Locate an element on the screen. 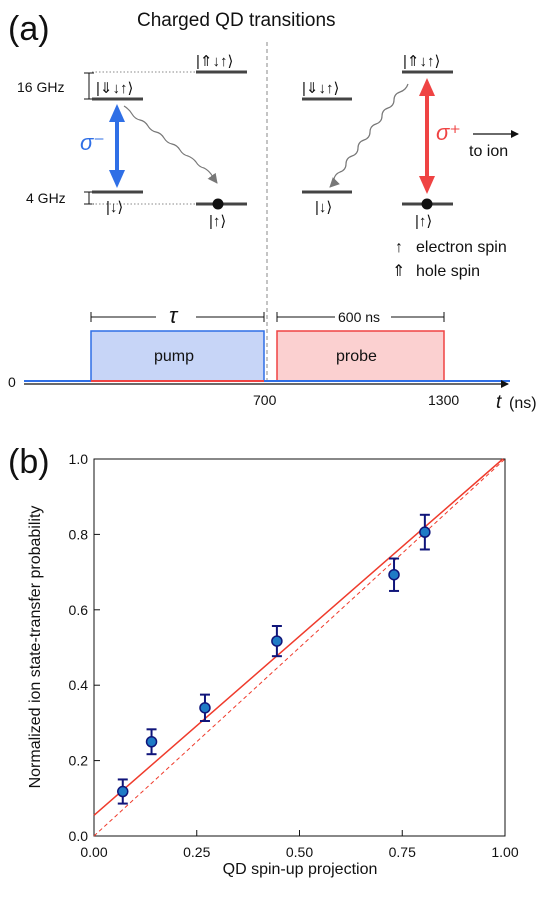 The height and width of the screenshot is (898, 551). pump-pulse is located at coordinates (177, 356).